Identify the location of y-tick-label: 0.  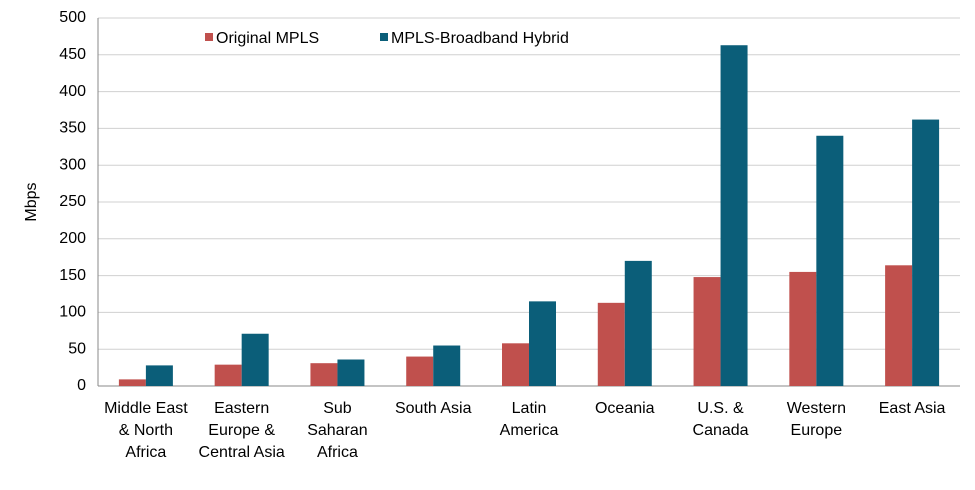
(81, 385).